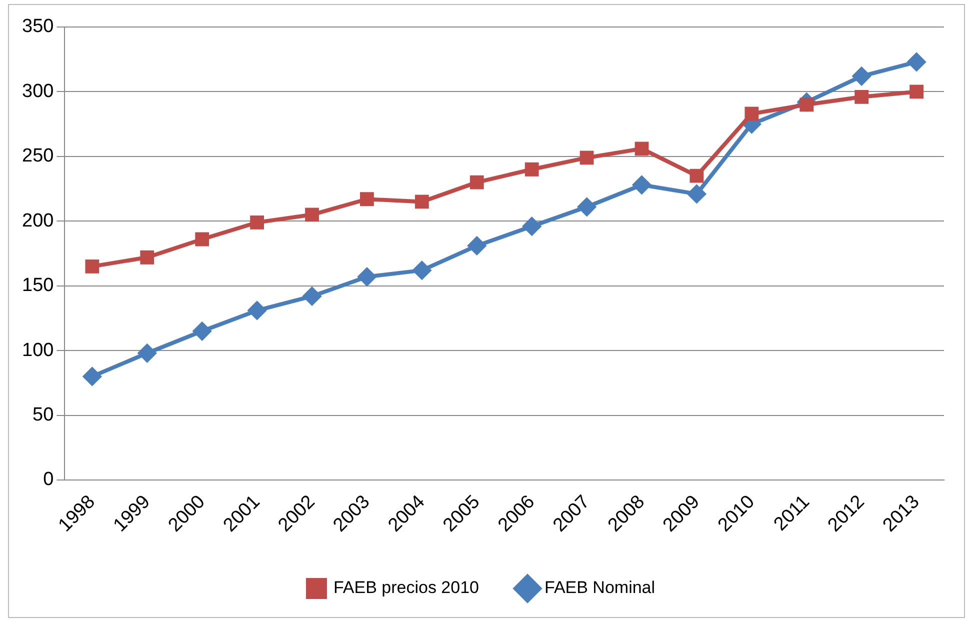 The height and width of the screenshot is (621, 971). I want to click on y-tick-label: 350, so click(38, 27).